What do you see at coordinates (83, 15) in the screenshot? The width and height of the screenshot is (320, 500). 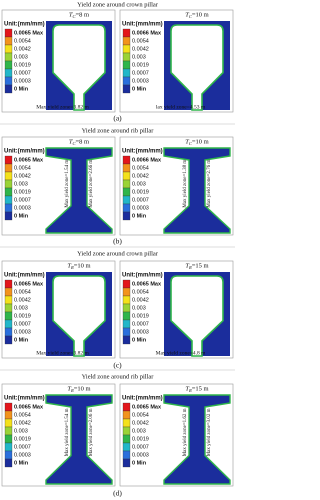 I see `header-value: =8 m` at bounding box center [83, 15].